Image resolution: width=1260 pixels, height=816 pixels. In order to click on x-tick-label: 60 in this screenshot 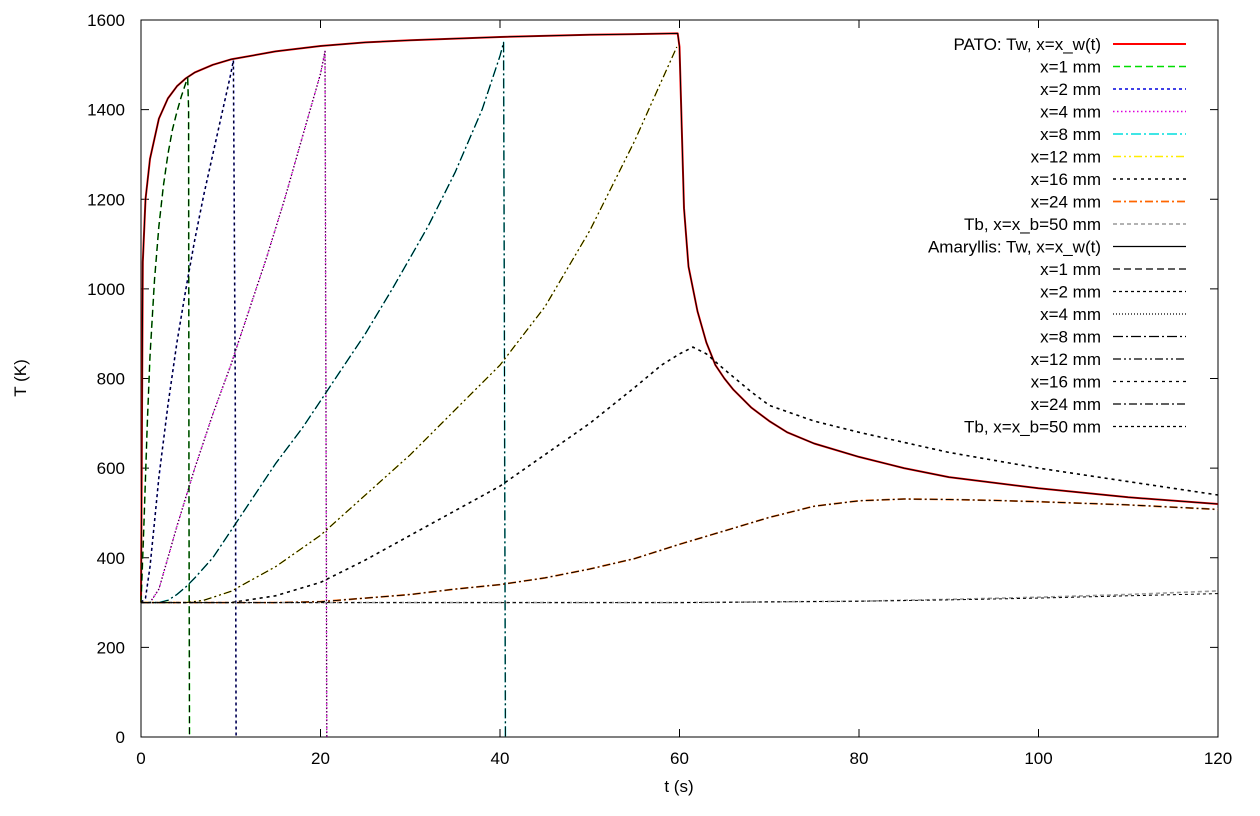, I will do `click(679, 758)`.